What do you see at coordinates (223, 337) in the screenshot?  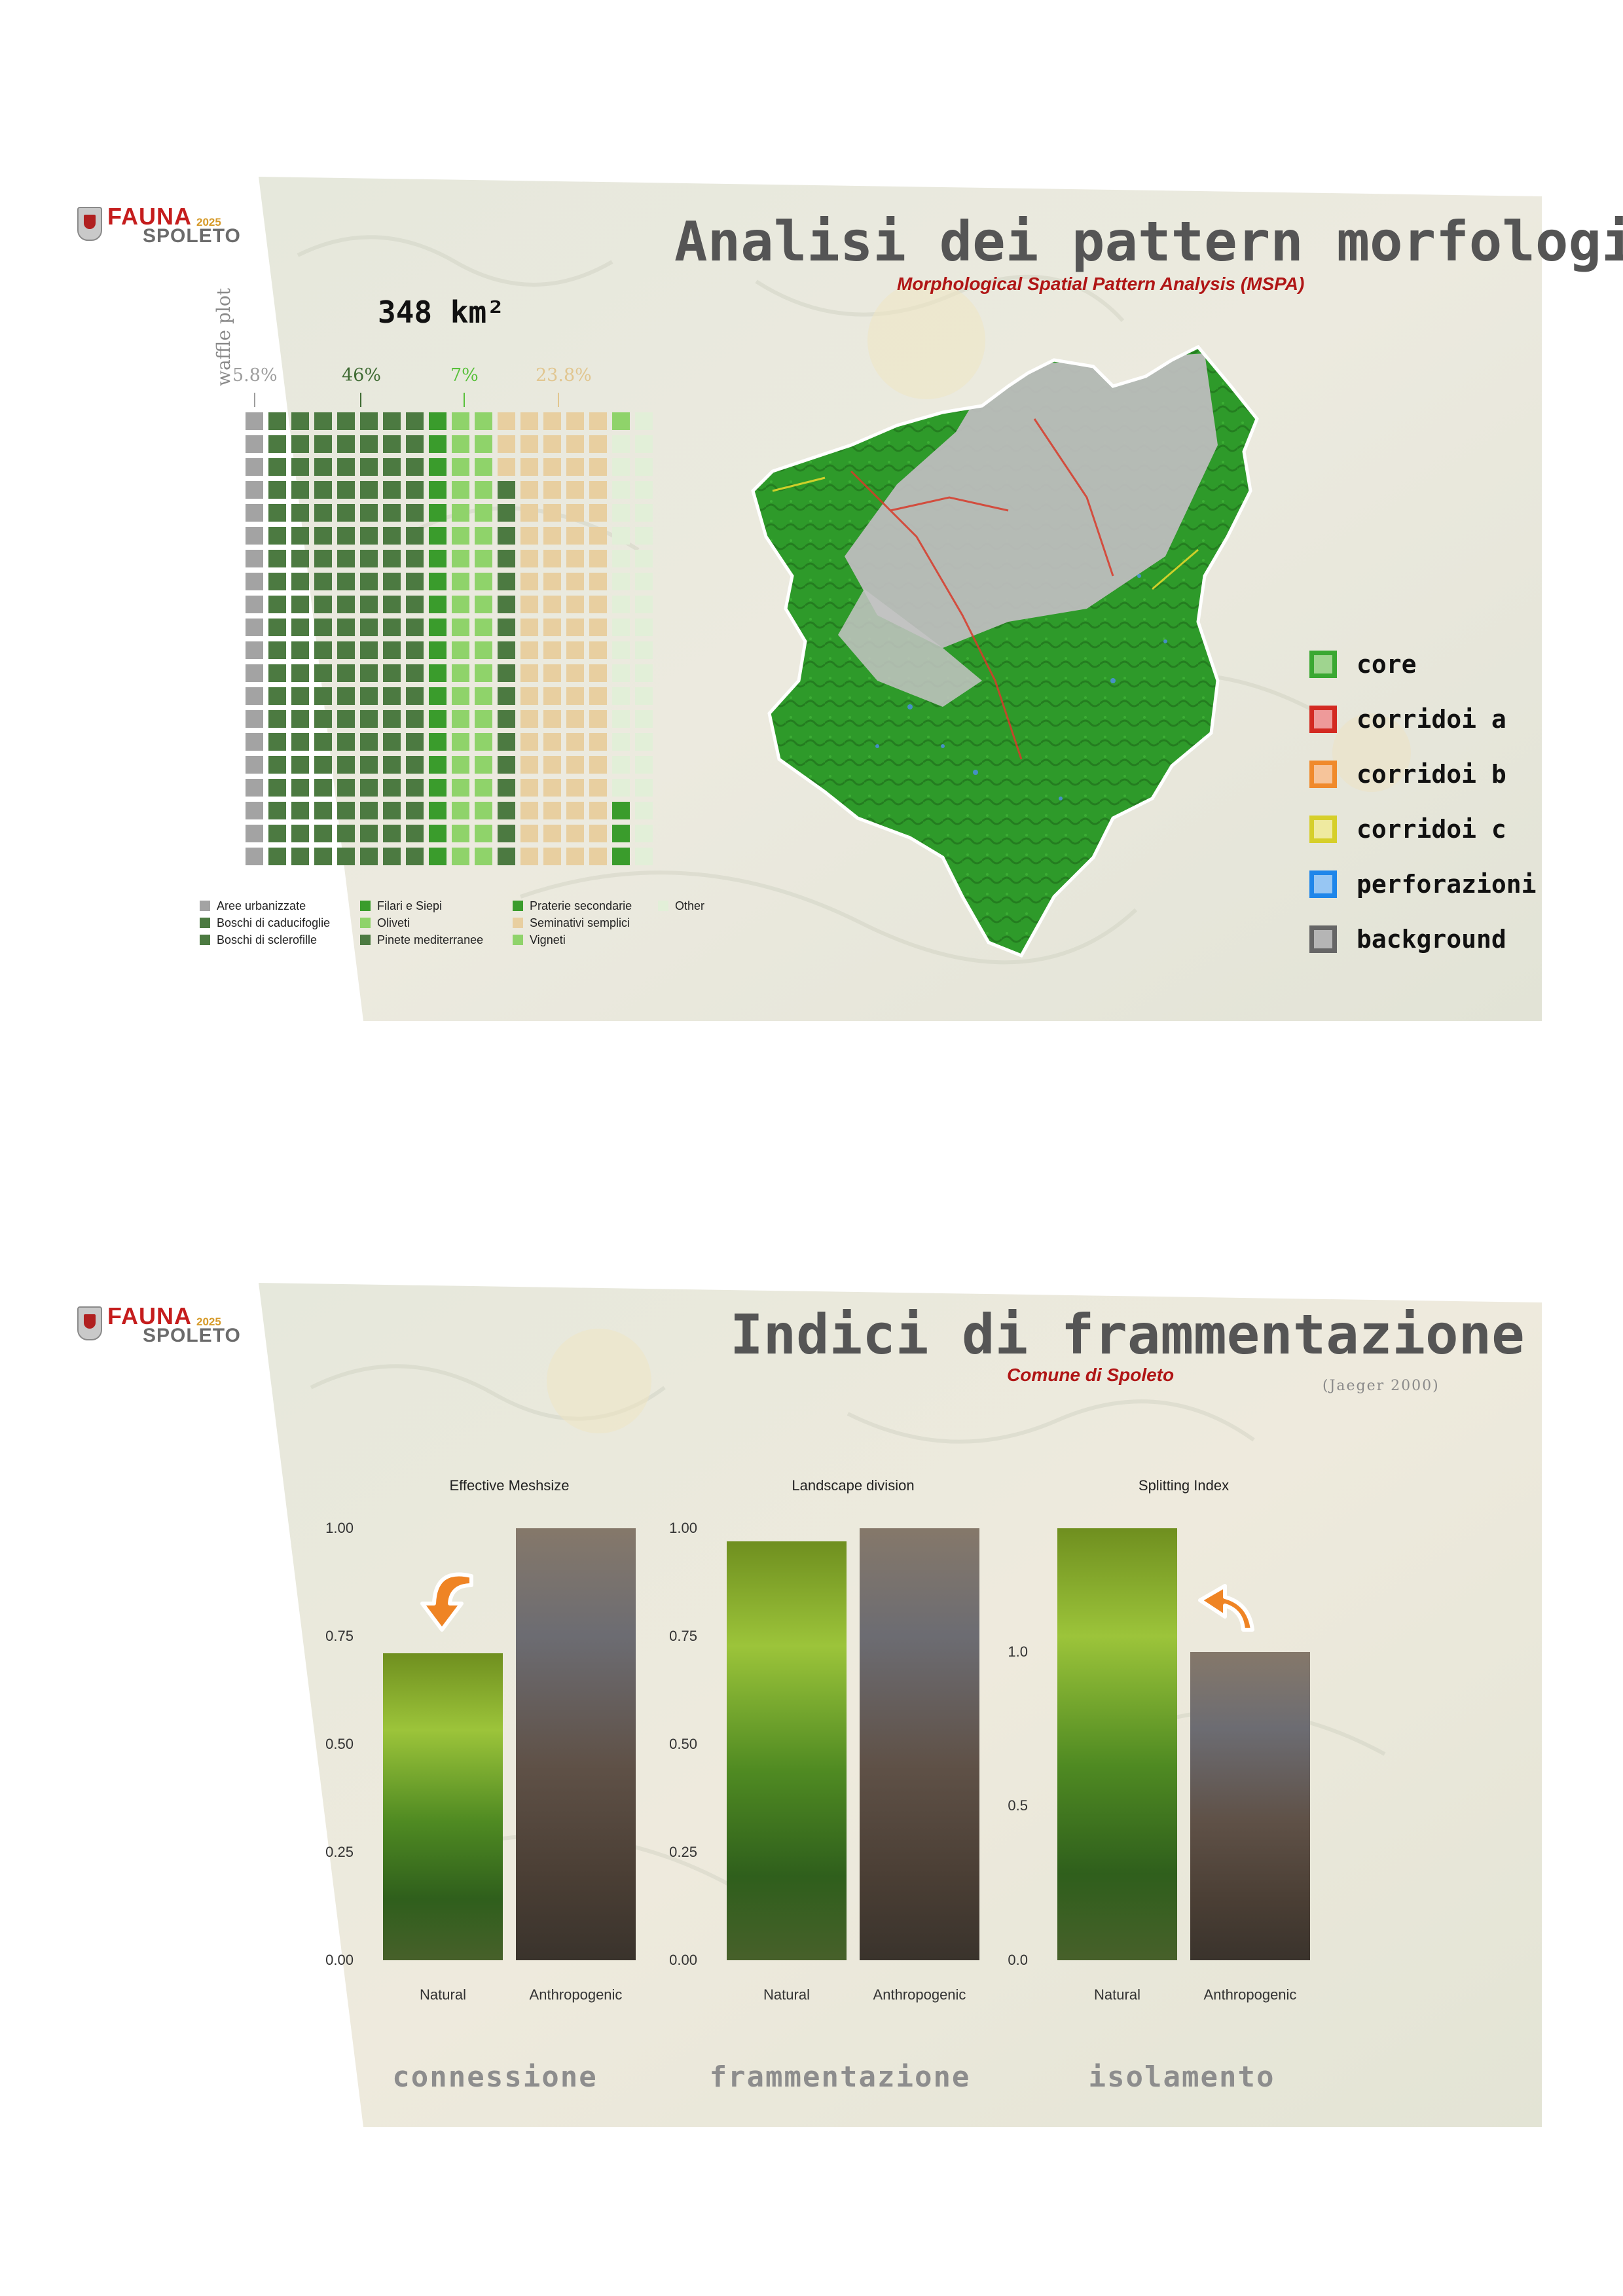 I see `waffle-axis-label: waffle plot` at bounding box center [223, 337].